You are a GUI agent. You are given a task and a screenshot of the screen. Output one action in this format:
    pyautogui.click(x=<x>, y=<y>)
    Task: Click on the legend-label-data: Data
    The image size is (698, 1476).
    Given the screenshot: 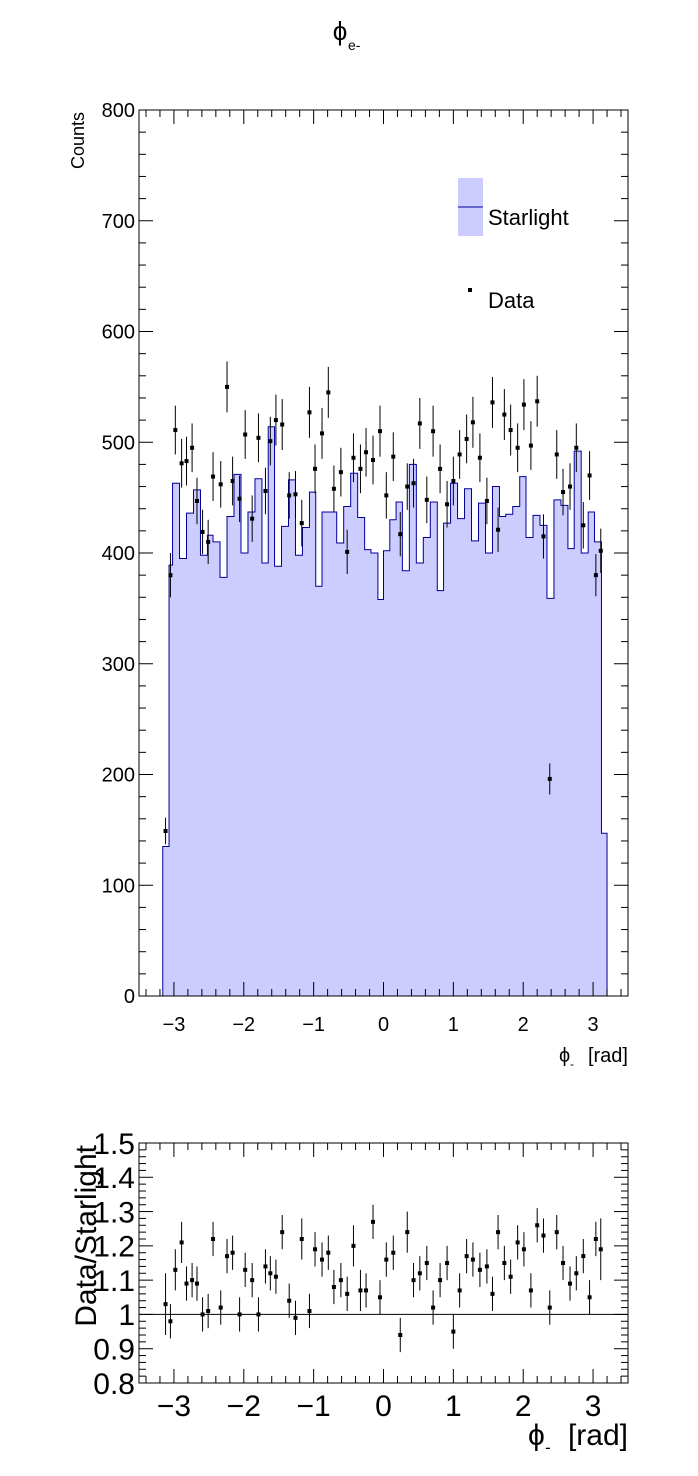 What is the action you would take?
    pyautogui.click(x=511, y=300)
    